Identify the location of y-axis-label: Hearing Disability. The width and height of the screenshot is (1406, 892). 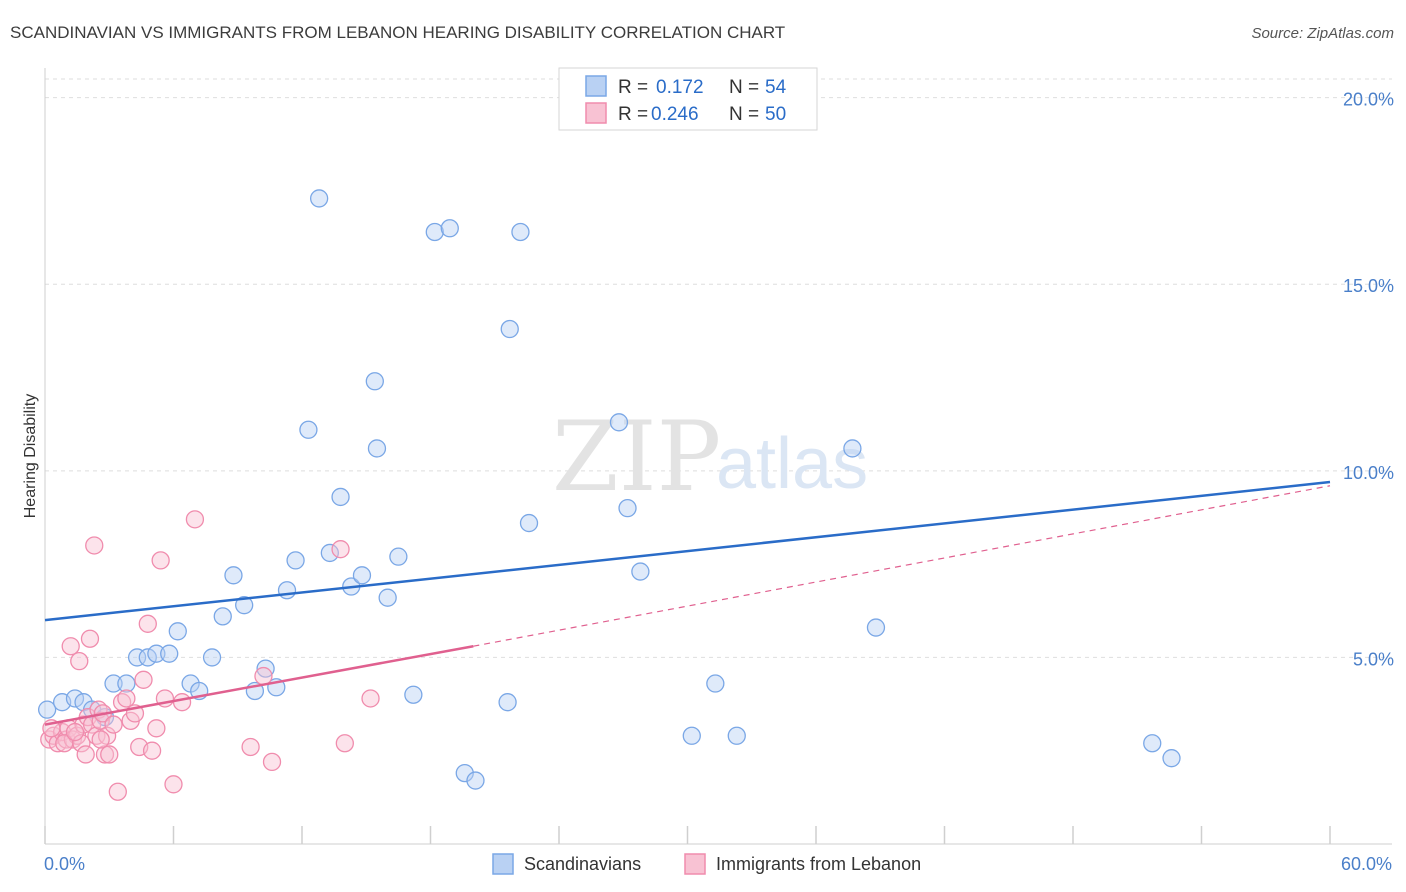
(30, 456).